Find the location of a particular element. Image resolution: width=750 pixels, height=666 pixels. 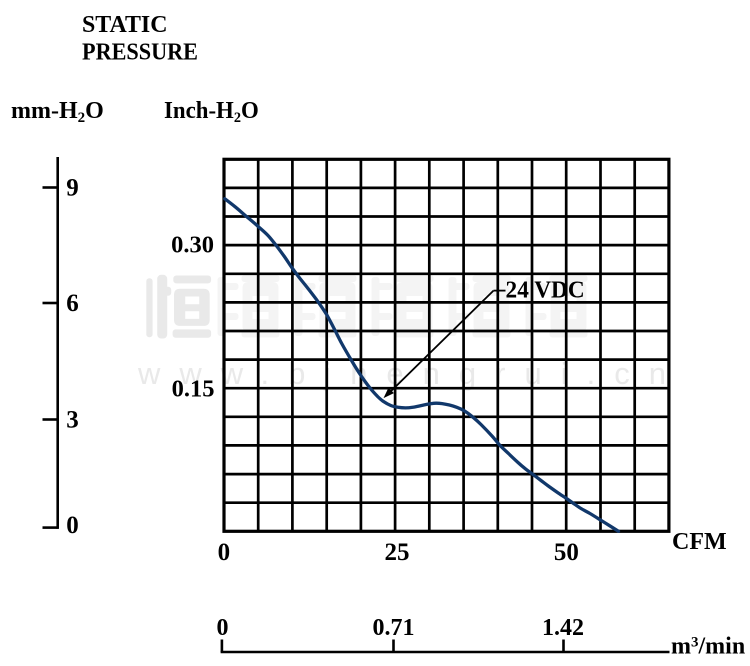

svg-text: 25 is located at coordinates (397, 552).